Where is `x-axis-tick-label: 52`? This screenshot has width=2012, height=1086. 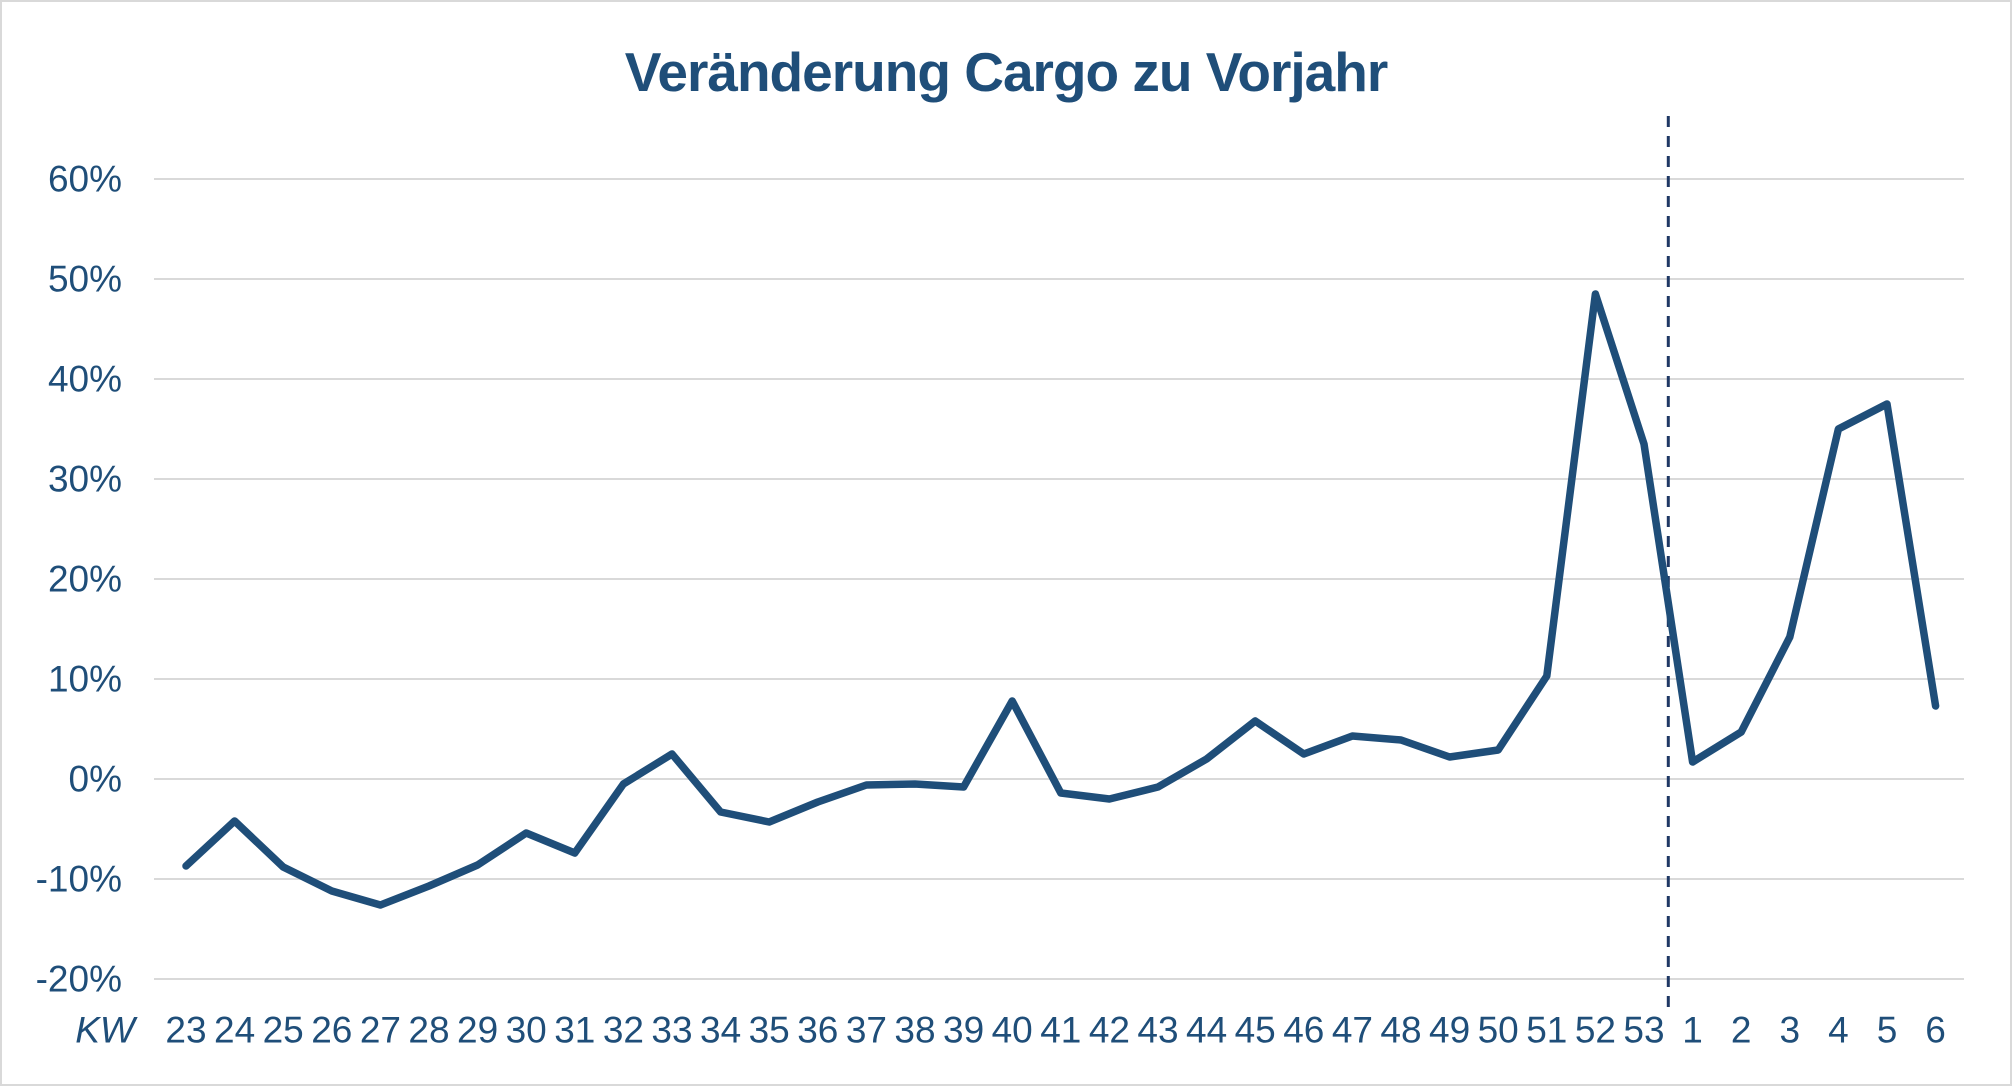 x-axis-tick-label: 52 is located at coordinates (1595, 1030).